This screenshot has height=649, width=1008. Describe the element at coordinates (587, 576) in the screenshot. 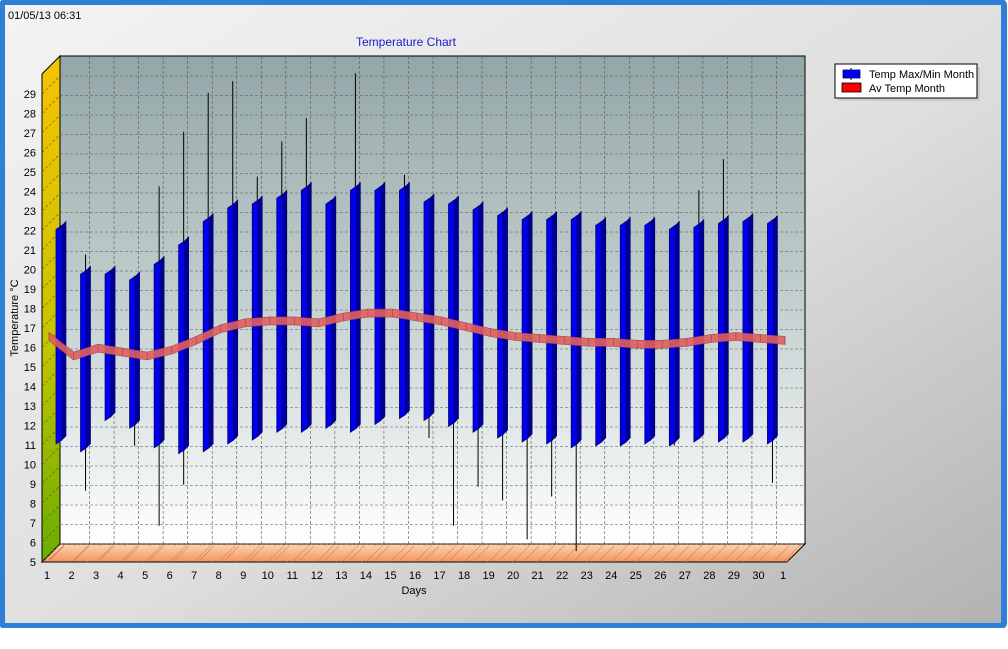

I see `x-tick-label: 23` at that location.